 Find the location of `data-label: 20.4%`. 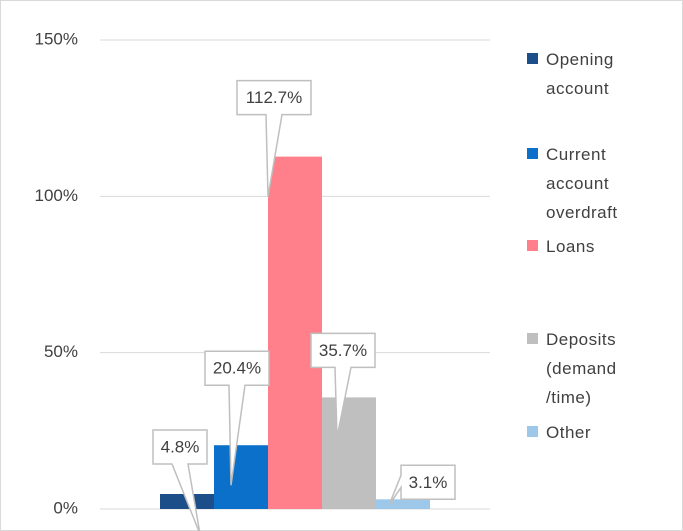

data-label: 20.4% is located at coordinates (237, 368).